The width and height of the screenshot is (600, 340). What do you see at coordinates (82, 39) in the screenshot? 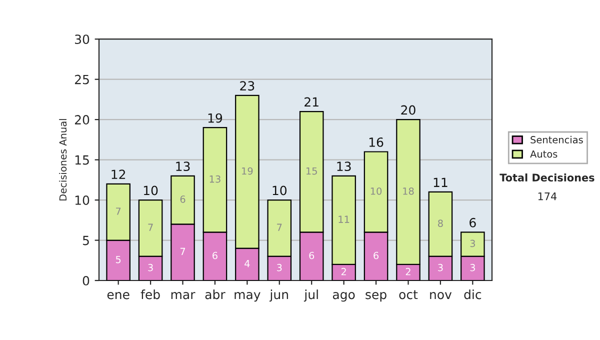
I see `y-tick-label: 30` at bounding box center [82, 39].